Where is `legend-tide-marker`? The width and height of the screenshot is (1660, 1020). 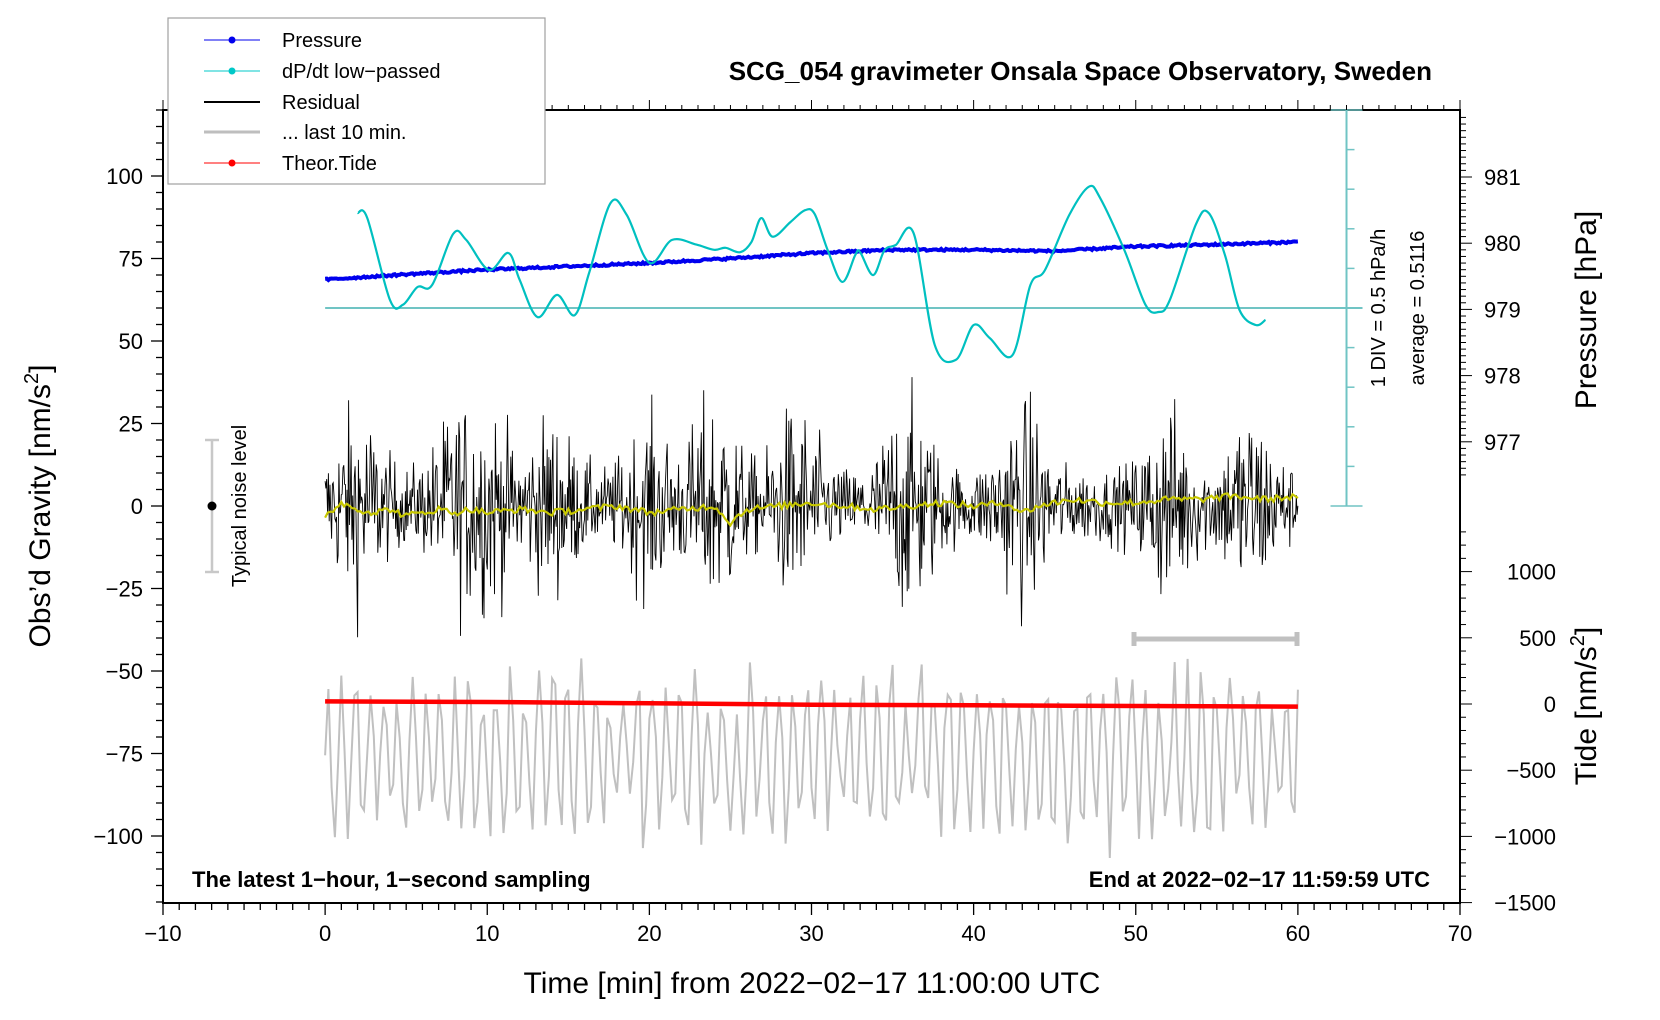
legend-tide-marker is located at coordinates (232, 163).